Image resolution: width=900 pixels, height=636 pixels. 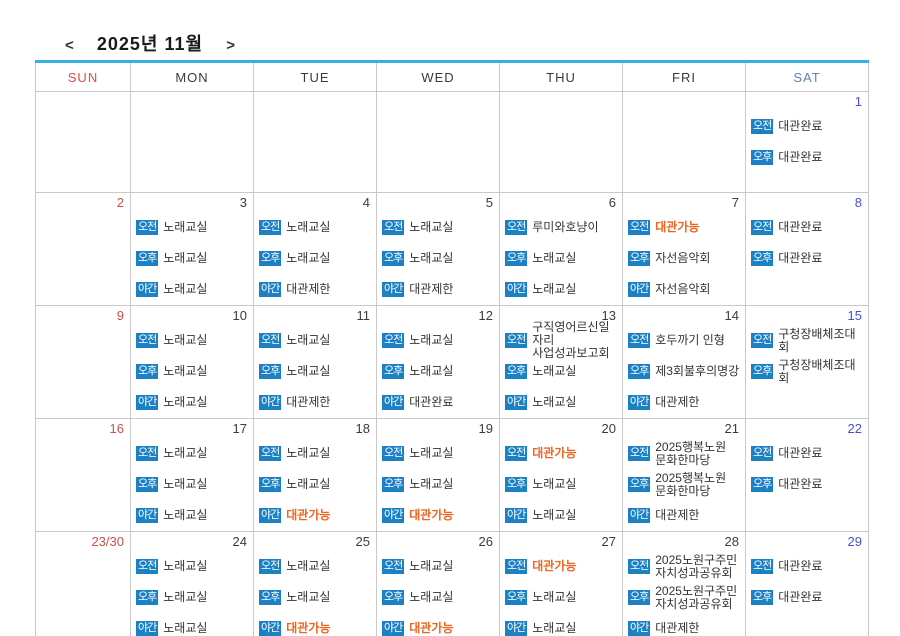 What do you see at coordinates (230, 45) in the screenshot?
I see `next-month-button: >` at bounding box center [230, 45].